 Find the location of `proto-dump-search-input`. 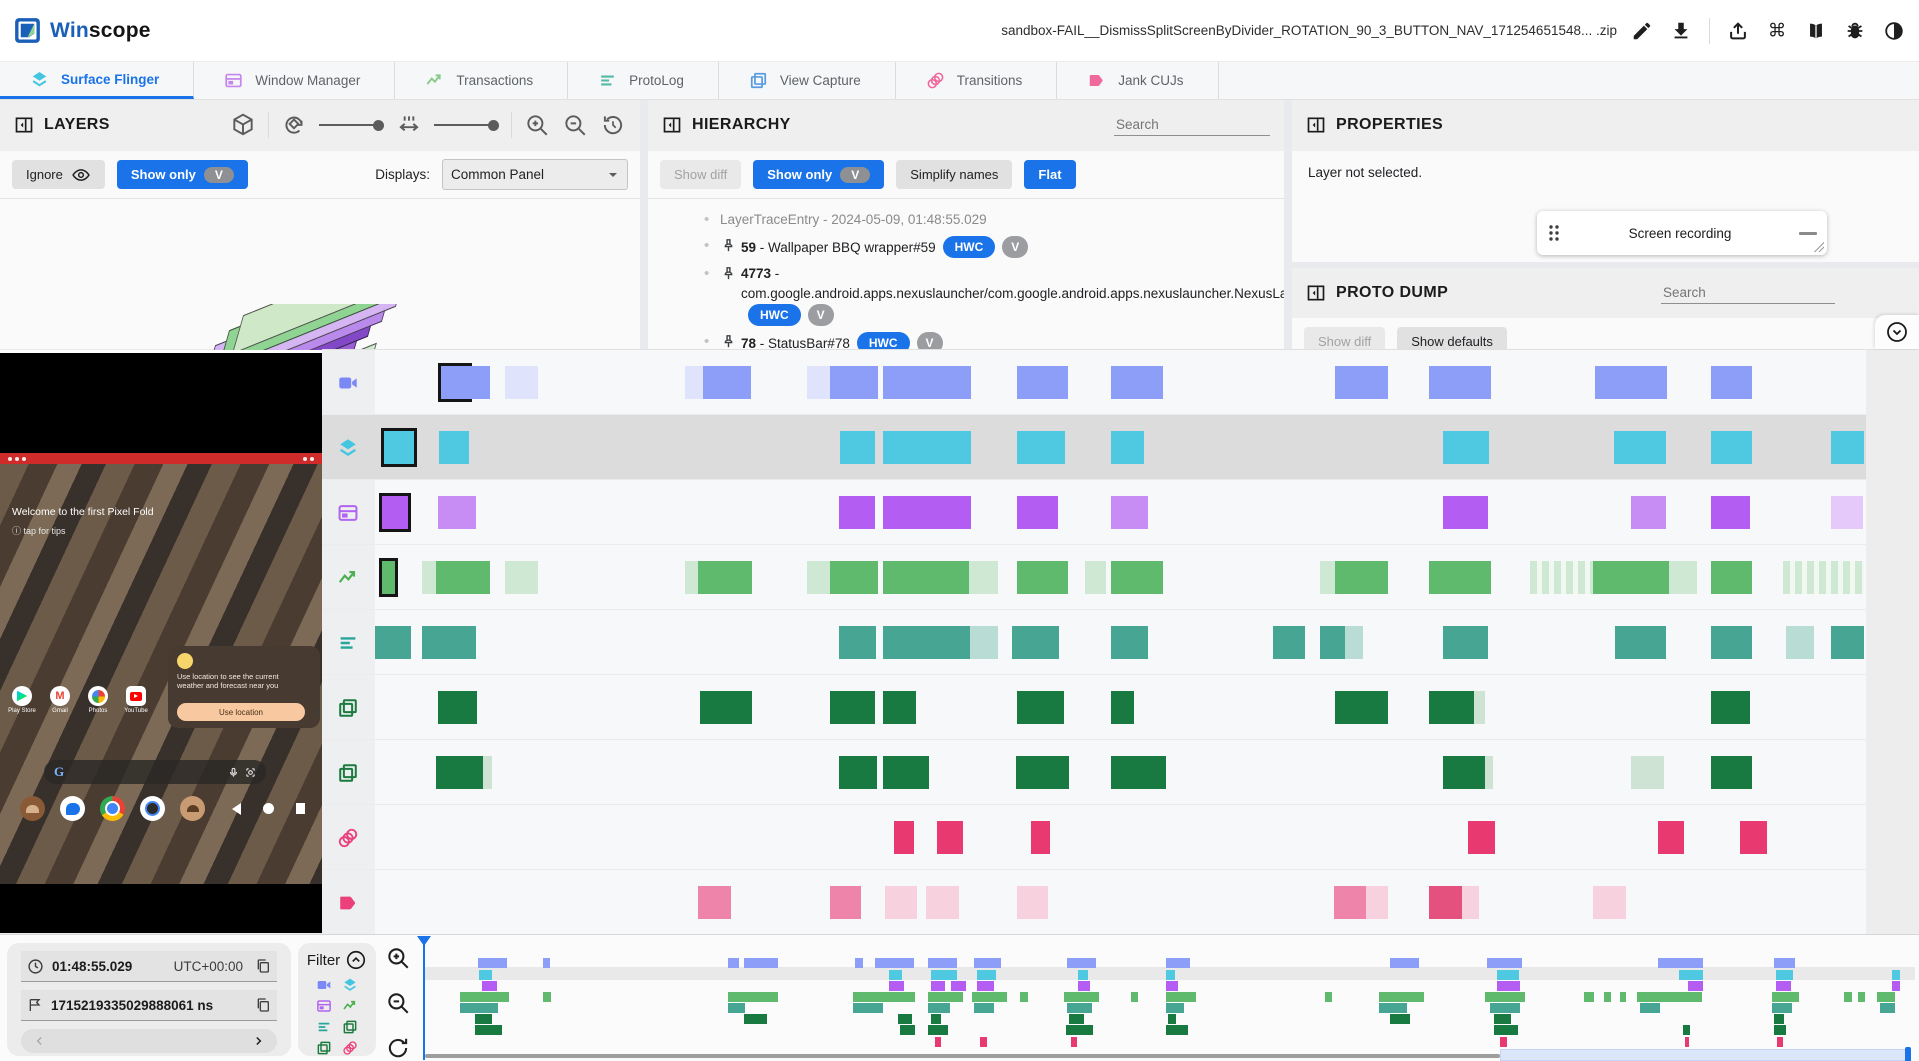

proto-dump-search-input is located at coordinates (1748, 293).